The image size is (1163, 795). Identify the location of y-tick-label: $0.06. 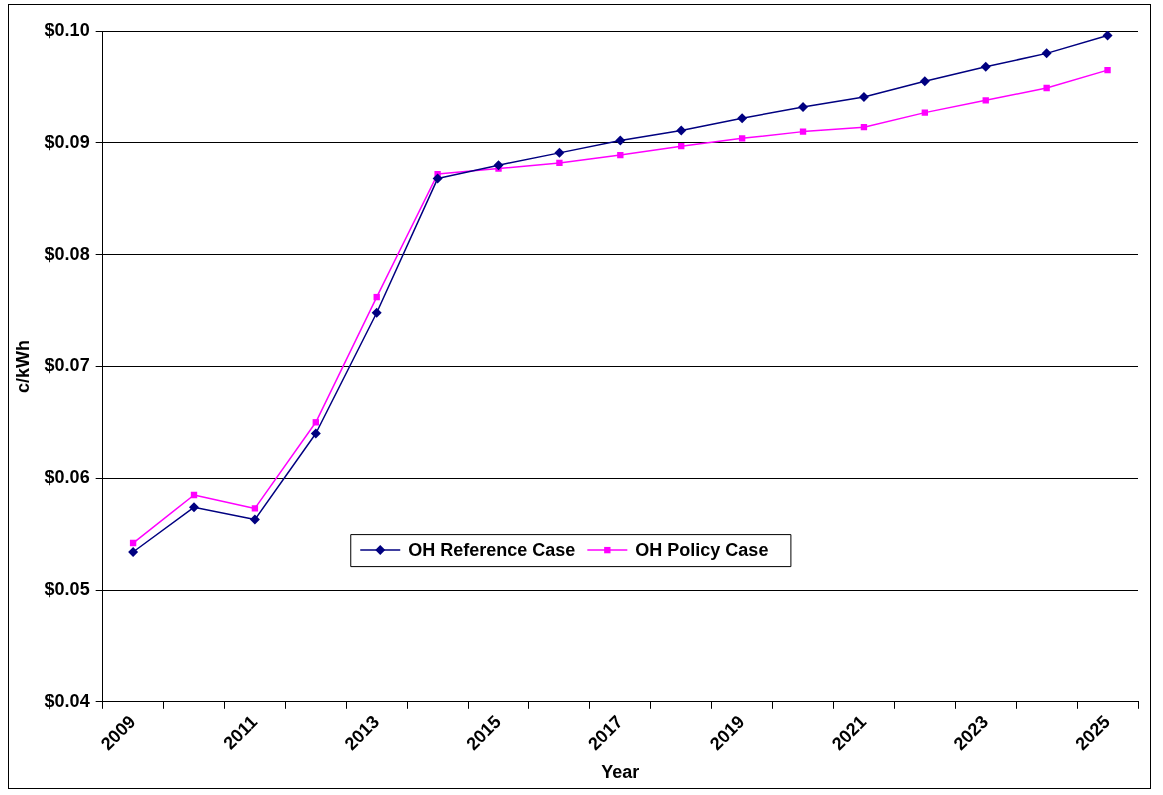
(67, 477).